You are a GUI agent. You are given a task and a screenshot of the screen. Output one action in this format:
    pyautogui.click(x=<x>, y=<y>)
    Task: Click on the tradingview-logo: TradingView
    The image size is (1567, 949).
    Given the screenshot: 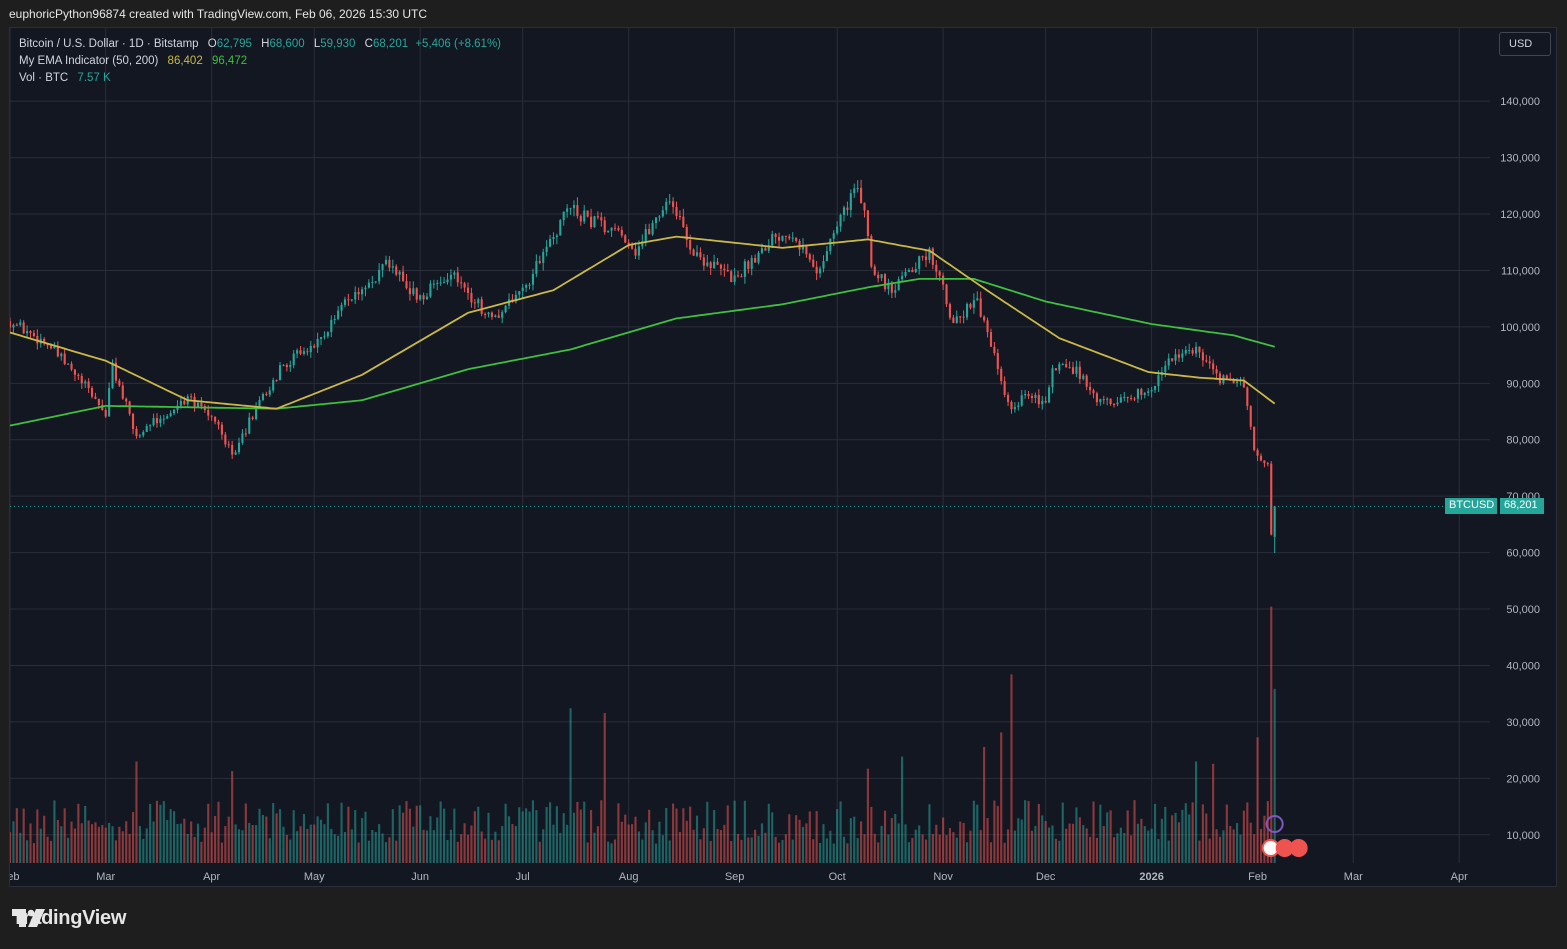 What is the action you would take?
    pyautogui.click(x=69, y=918)
    